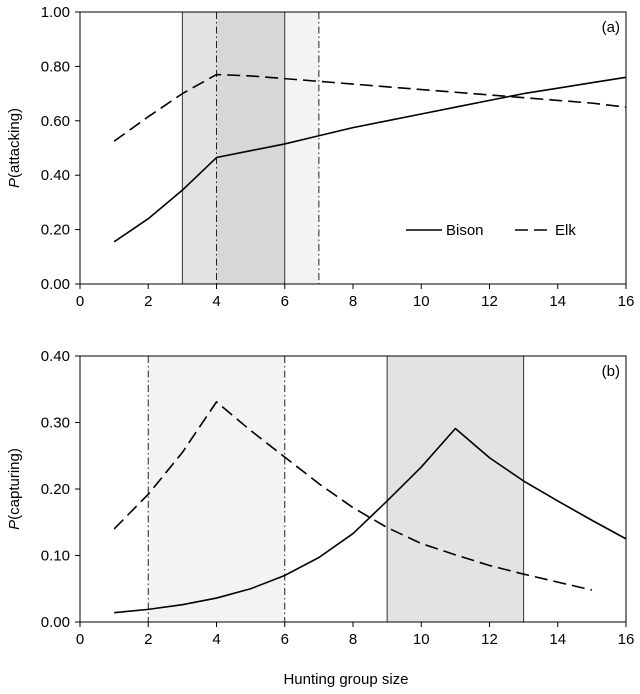 The image size is (640, 694). What do you see at coordinates (611, 27) in the screenshot?
I see `panel-label: (a)` at bounding box center [611, 27].